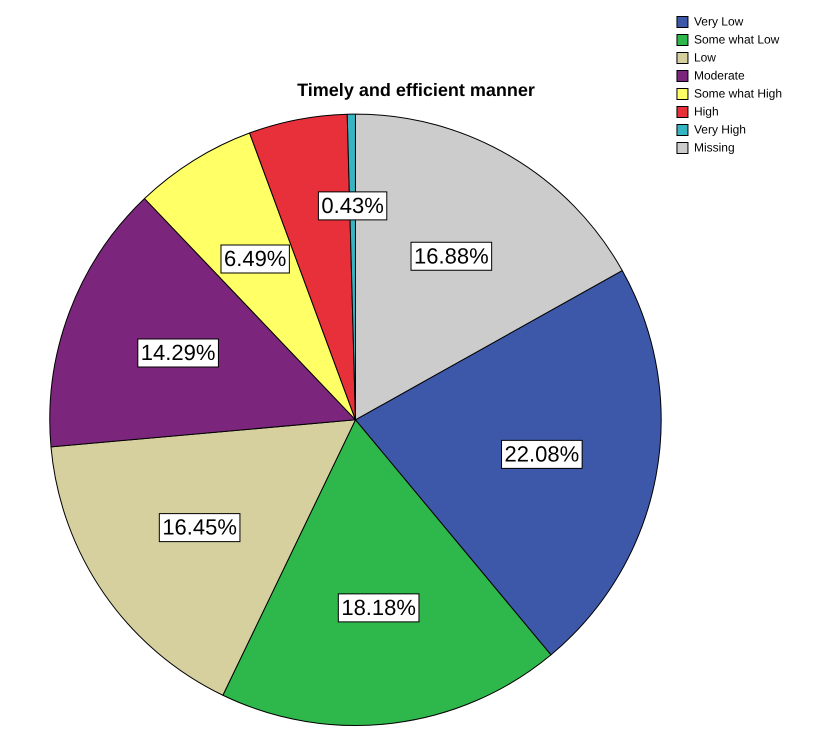 This screenshot has width=822, height=734. Describe the element at coordinates (705, 57) in the screenshot. I see `legend-label: Low` at that location.